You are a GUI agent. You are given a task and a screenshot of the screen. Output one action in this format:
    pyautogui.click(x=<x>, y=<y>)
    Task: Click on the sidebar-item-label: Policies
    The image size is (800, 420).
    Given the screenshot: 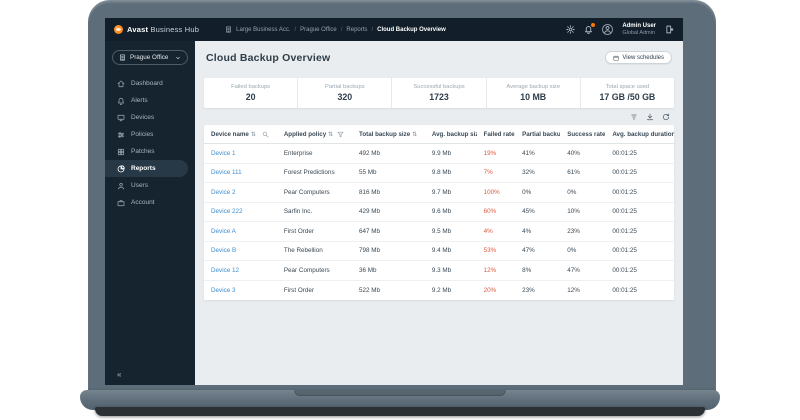 What is the action you would take?
    pyautogui.click(x=142, y=134)
    